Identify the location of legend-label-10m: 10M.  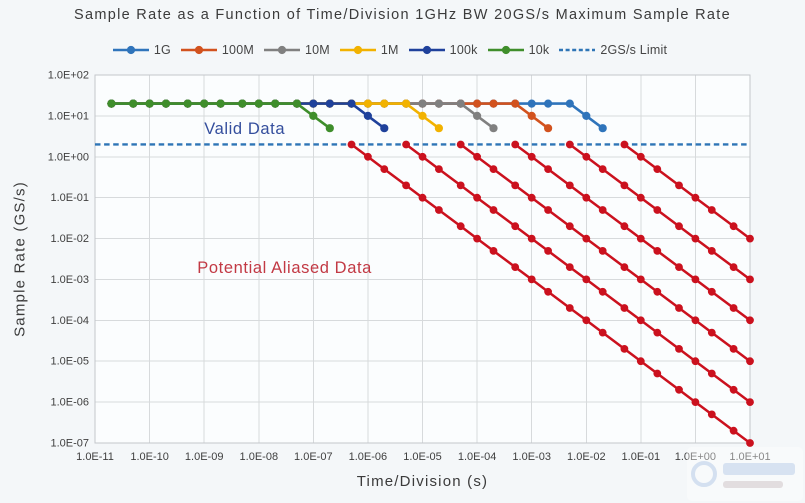
(317, 50).